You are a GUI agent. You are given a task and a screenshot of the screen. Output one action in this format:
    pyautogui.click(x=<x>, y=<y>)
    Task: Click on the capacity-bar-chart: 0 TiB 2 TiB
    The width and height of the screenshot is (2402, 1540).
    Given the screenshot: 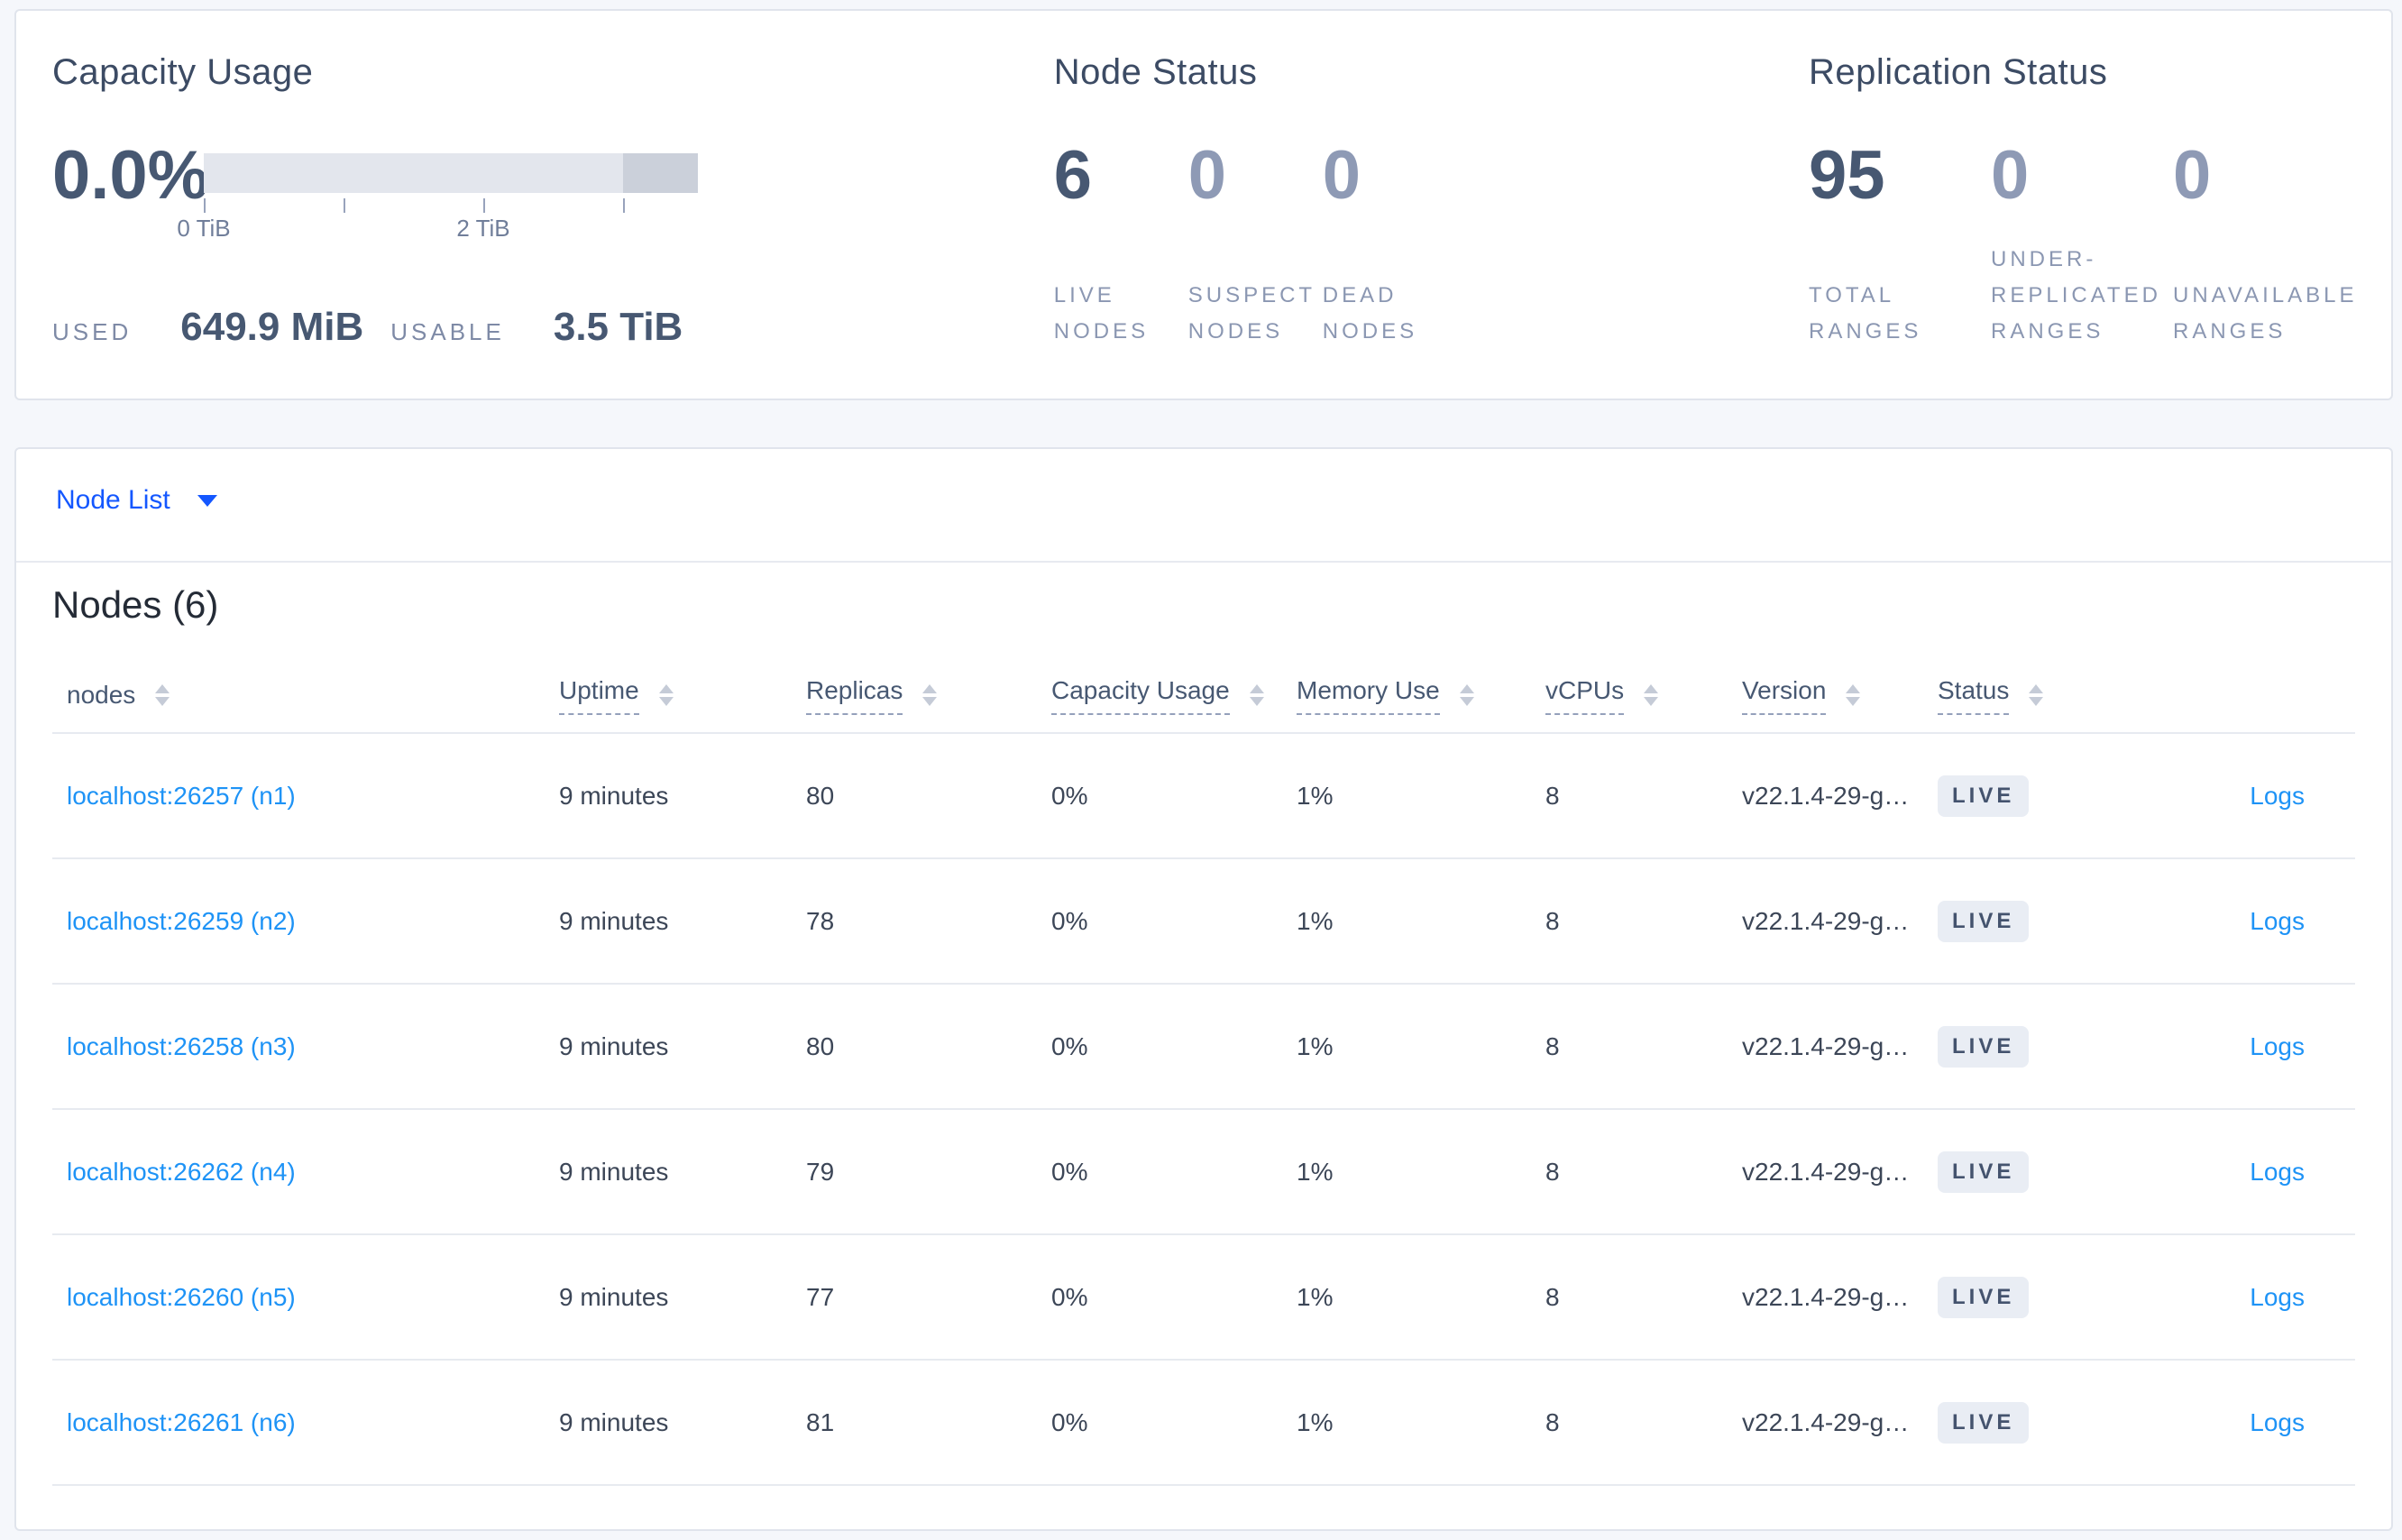 What is the action you would take?
    pyautogui.click(x=437, y=198)
    